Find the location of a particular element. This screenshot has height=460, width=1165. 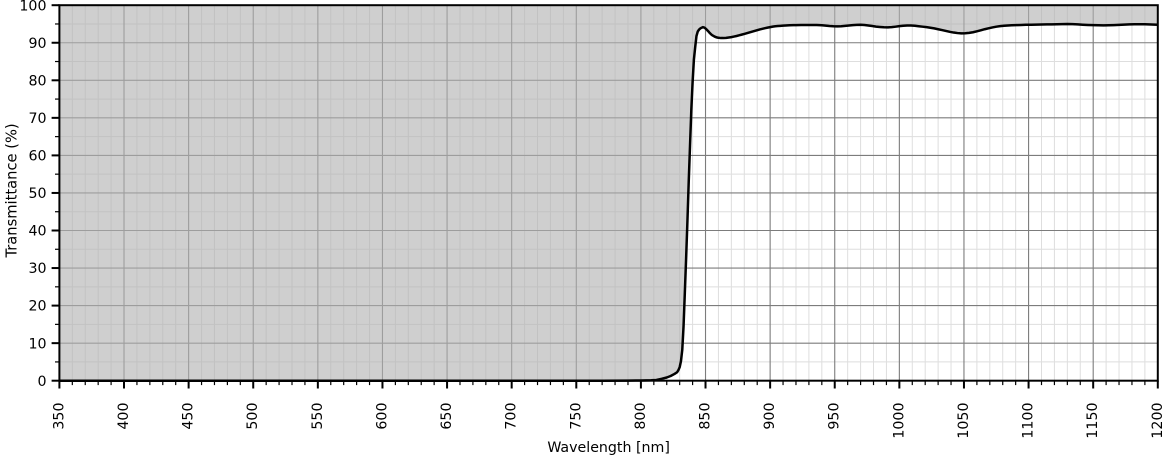

y-tick-label: 50 is located at coordinates (37, 194).